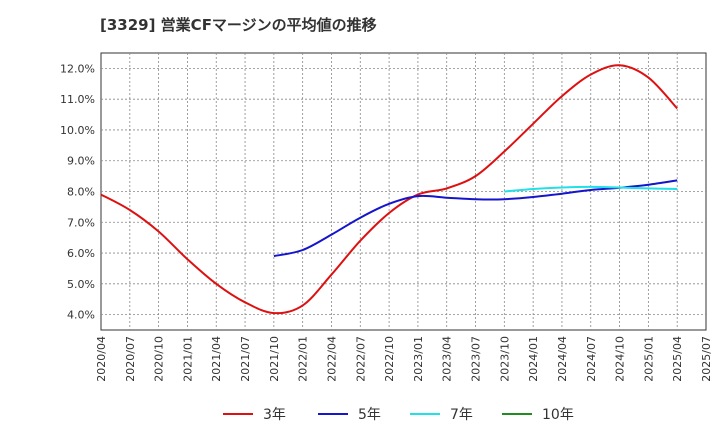 The width and height of the screenshot is (720, 440). Describe the element at coordinates (476, 359) in the screenshot. I see `x-tick-label: 2023/07` at that location.